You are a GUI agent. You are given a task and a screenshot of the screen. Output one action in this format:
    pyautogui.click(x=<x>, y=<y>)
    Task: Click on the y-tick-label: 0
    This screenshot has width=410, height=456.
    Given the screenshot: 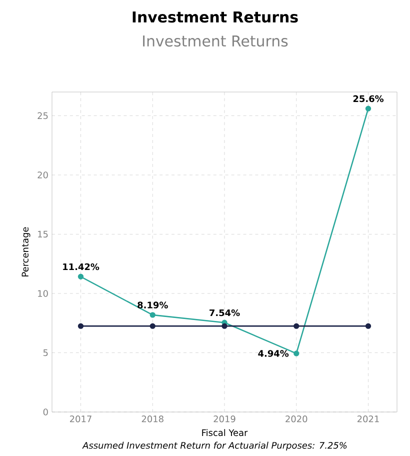 What is the action you would take?
    pyautogui.click(x=45, y=412)
    